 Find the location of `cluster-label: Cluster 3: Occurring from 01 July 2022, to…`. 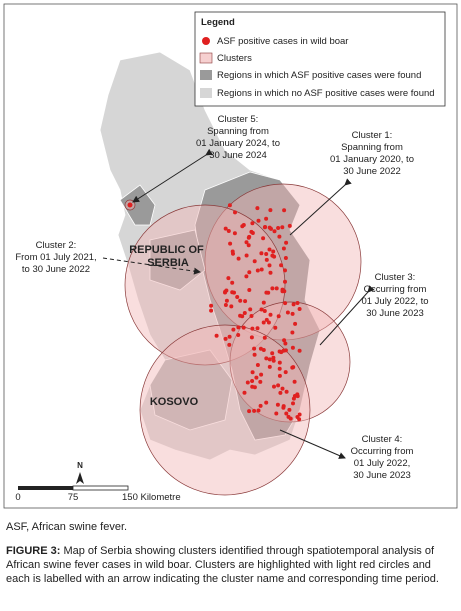

cluster-label: Cluster 3: Occurring from 01 July 2022, to… is located at coordinates (394, 295).